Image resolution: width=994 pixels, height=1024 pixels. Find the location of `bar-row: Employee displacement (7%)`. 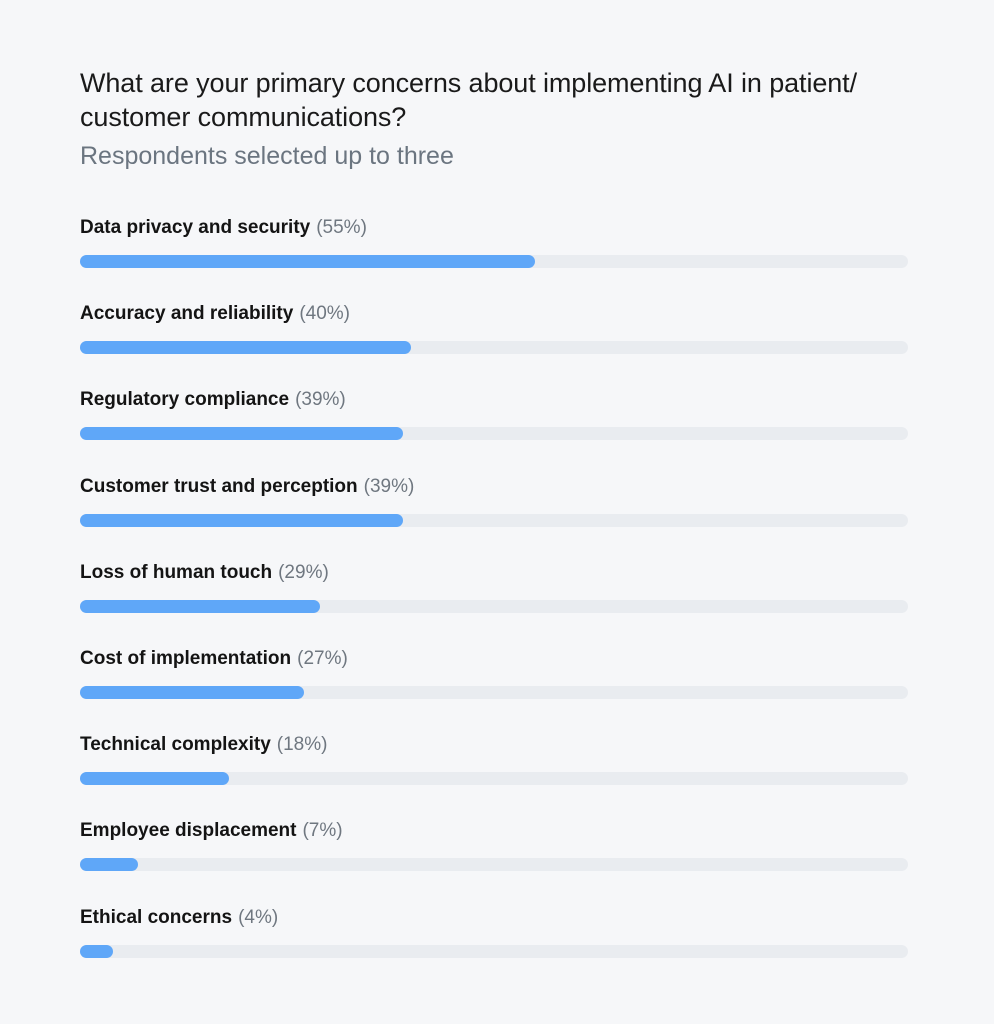

bar-row: Employee displacement (7%) is located at coordinates (494, 860).